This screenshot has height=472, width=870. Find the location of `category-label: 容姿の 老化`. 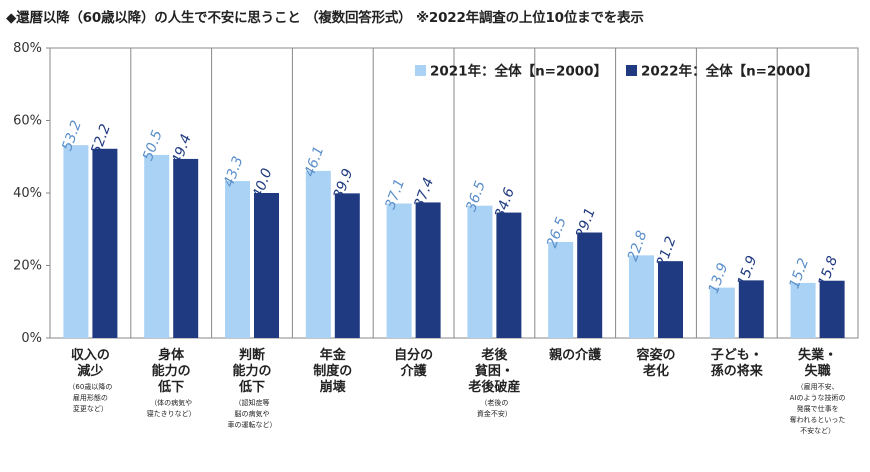

category-label: 容姿の 老化 is located at coordinates (656, 363).